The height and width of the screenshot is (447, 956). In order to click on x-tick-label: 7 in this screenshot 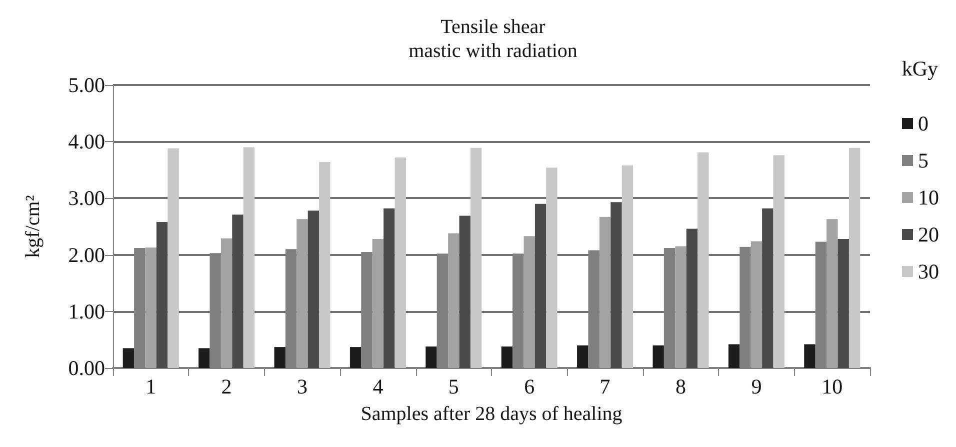, I will do `click(605, 386)`.